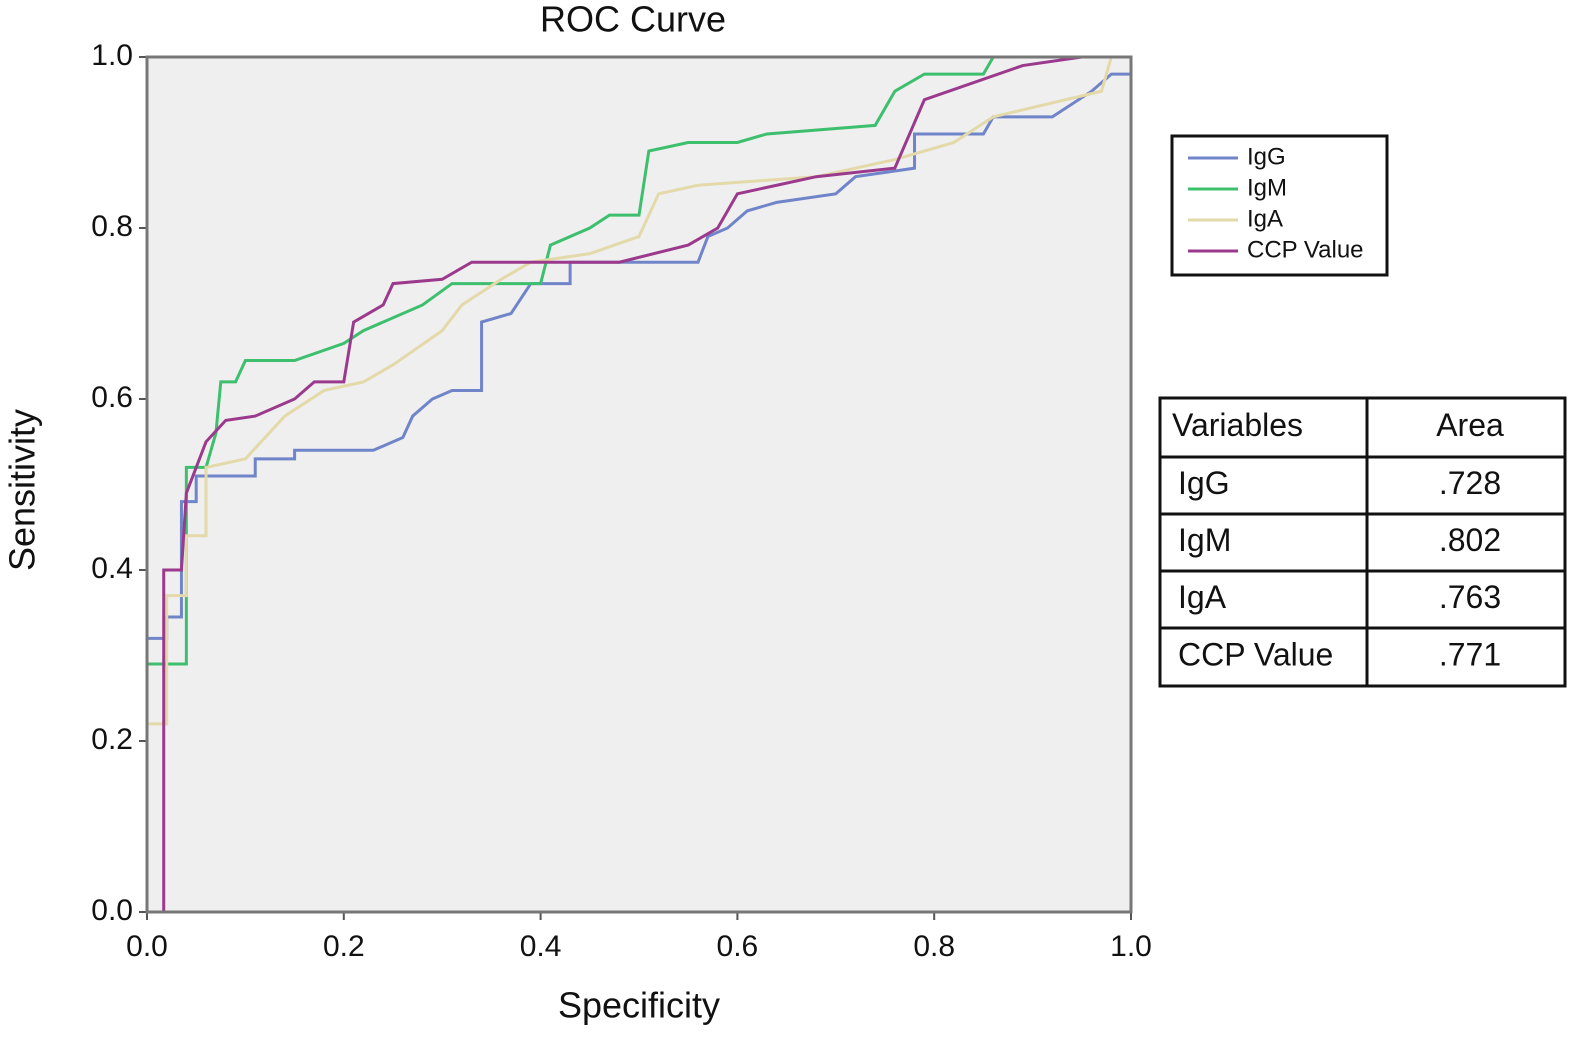 This screenshot has width=1586, height=1042. What do you see at coordinates (1470, 540) in the screenshot?
I see `table-cell: .802` at bounding box center [1470, 540].